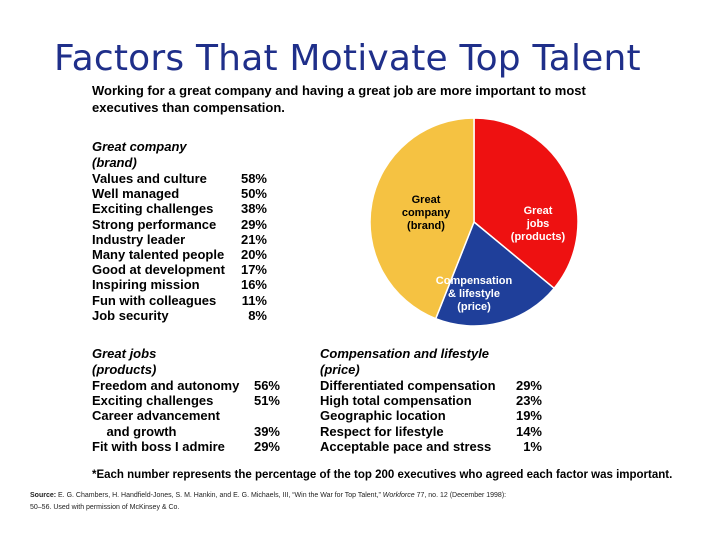  What do you see at coordinates (154, 300) in the screenshot?
I see `row-label: Fun with colleagues` at bounding box center [154, 300].